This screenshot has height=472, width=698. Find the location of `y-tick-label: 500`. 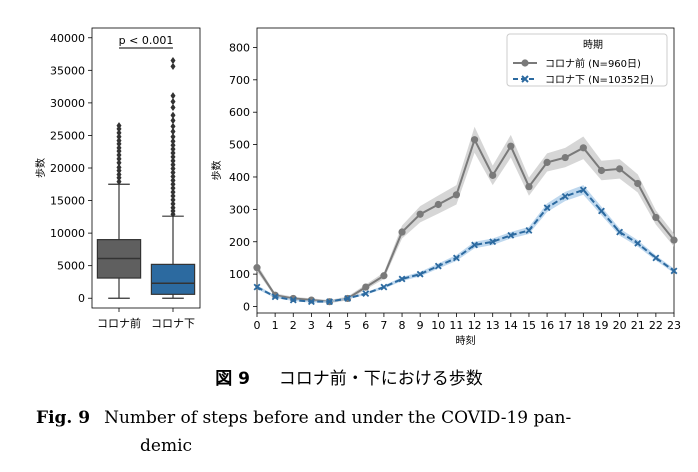

y-tick-label: 500 is located at coordinates (239, 145).